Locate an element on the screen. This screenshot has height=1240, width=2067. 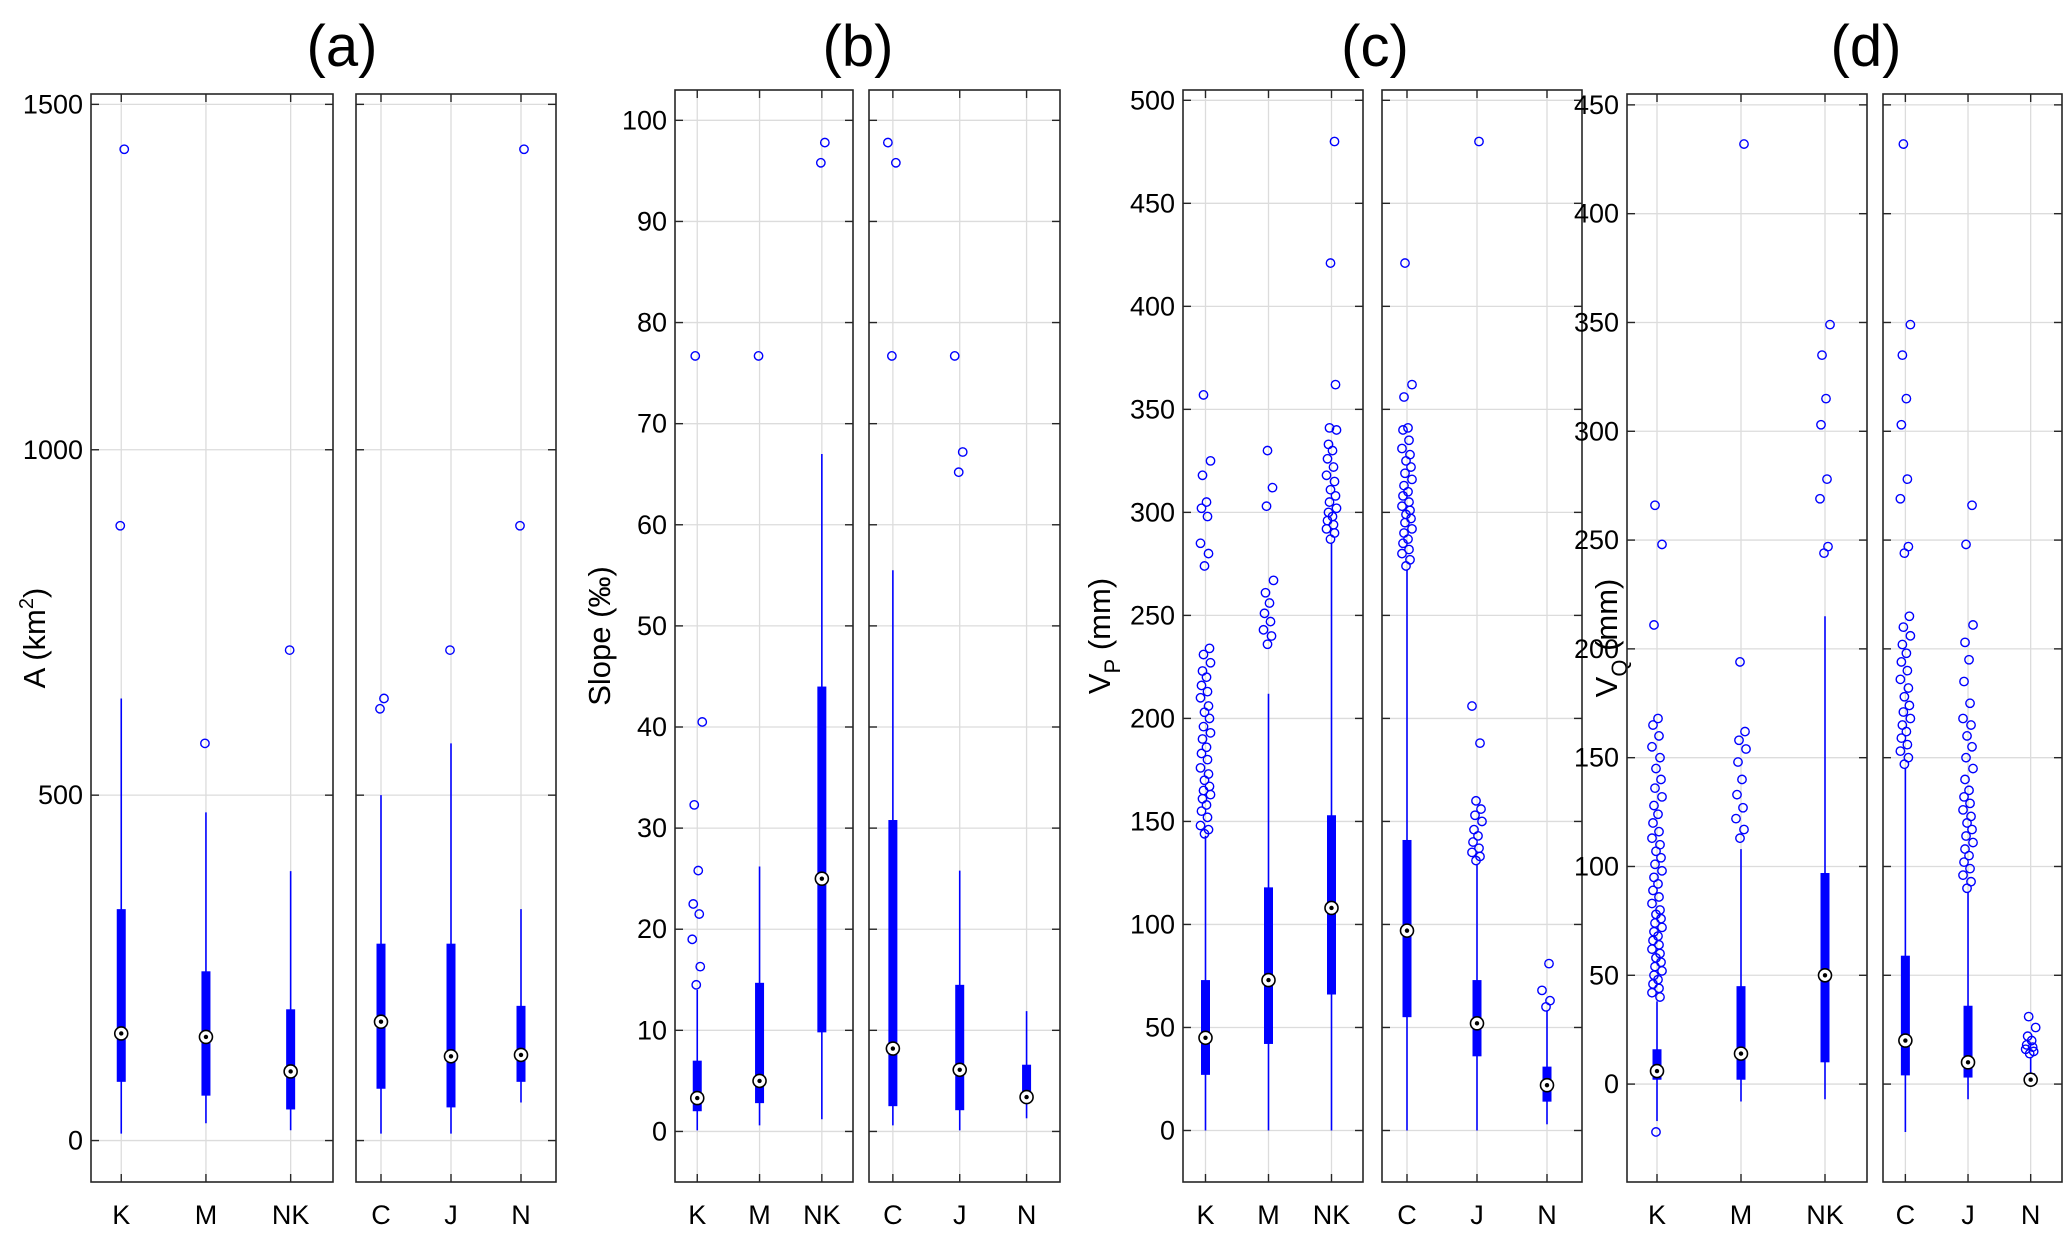
panel-title: (b) is located at coordinates (858, 46).